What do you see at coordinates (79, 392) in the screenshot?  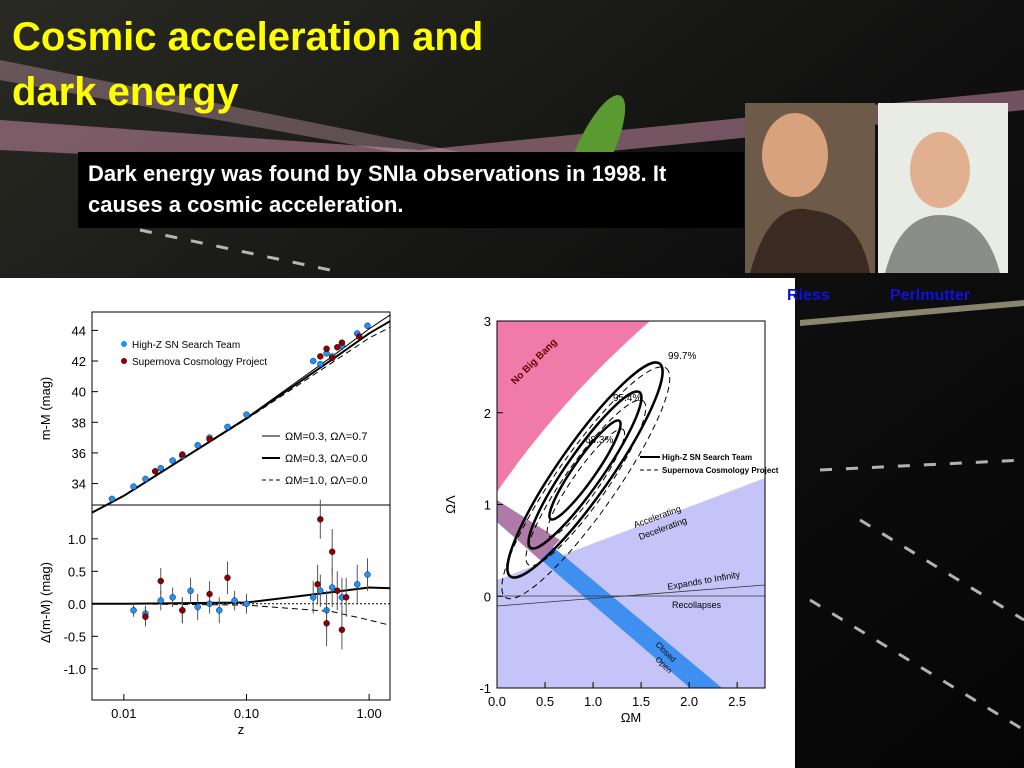 I see `y-tick-label: 40` at bounding box center [79, 392].